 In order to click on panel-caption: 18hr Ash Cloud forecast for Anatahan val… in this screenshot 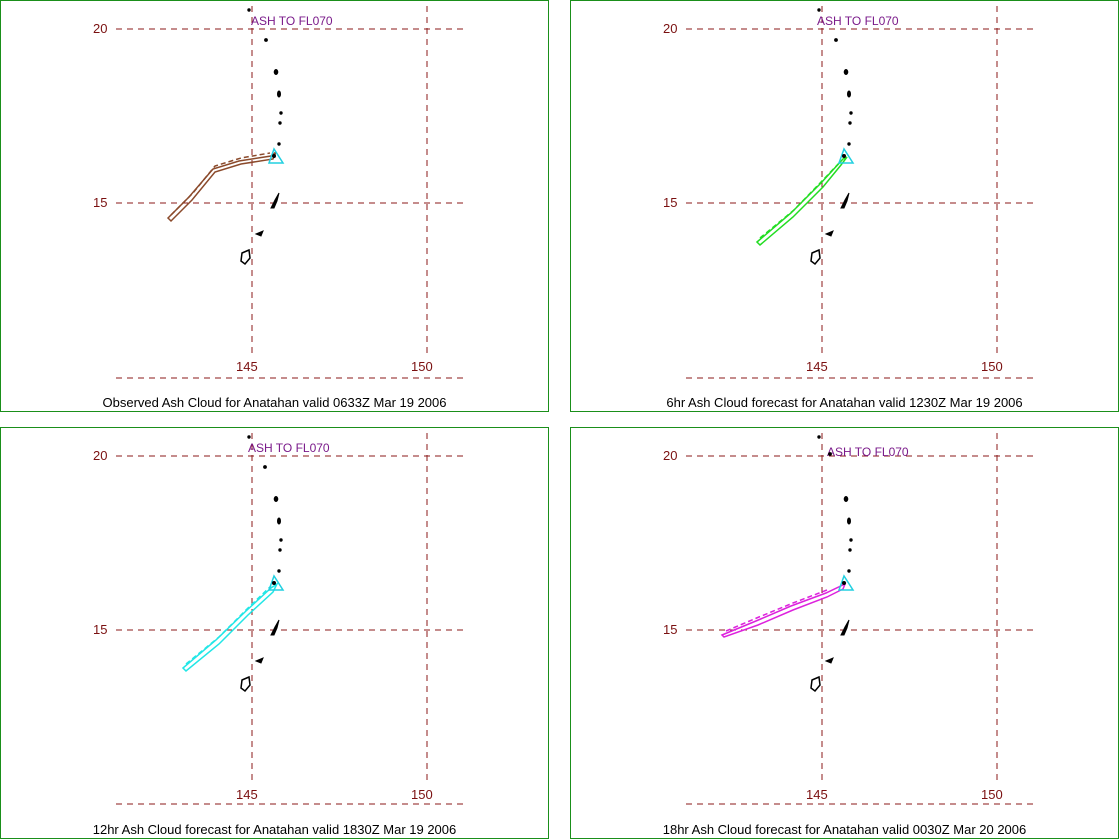, I will do `click(844, 829)`.